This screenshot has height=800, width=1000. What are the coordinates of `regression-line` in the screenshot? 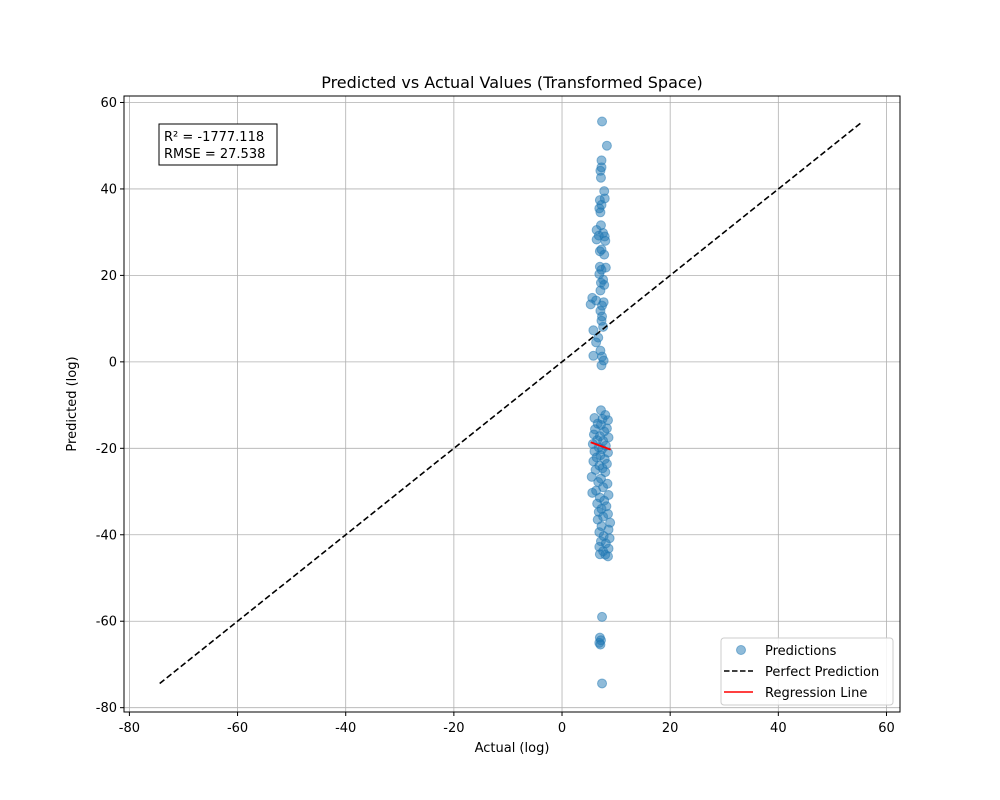 It's located at (601, 446).